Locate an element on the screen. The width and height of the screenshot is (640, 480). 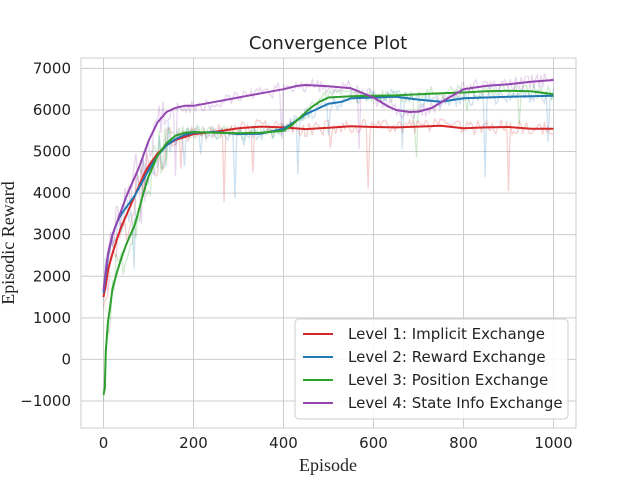
y-tick-label: 0 is located at coordinates (66, 359).